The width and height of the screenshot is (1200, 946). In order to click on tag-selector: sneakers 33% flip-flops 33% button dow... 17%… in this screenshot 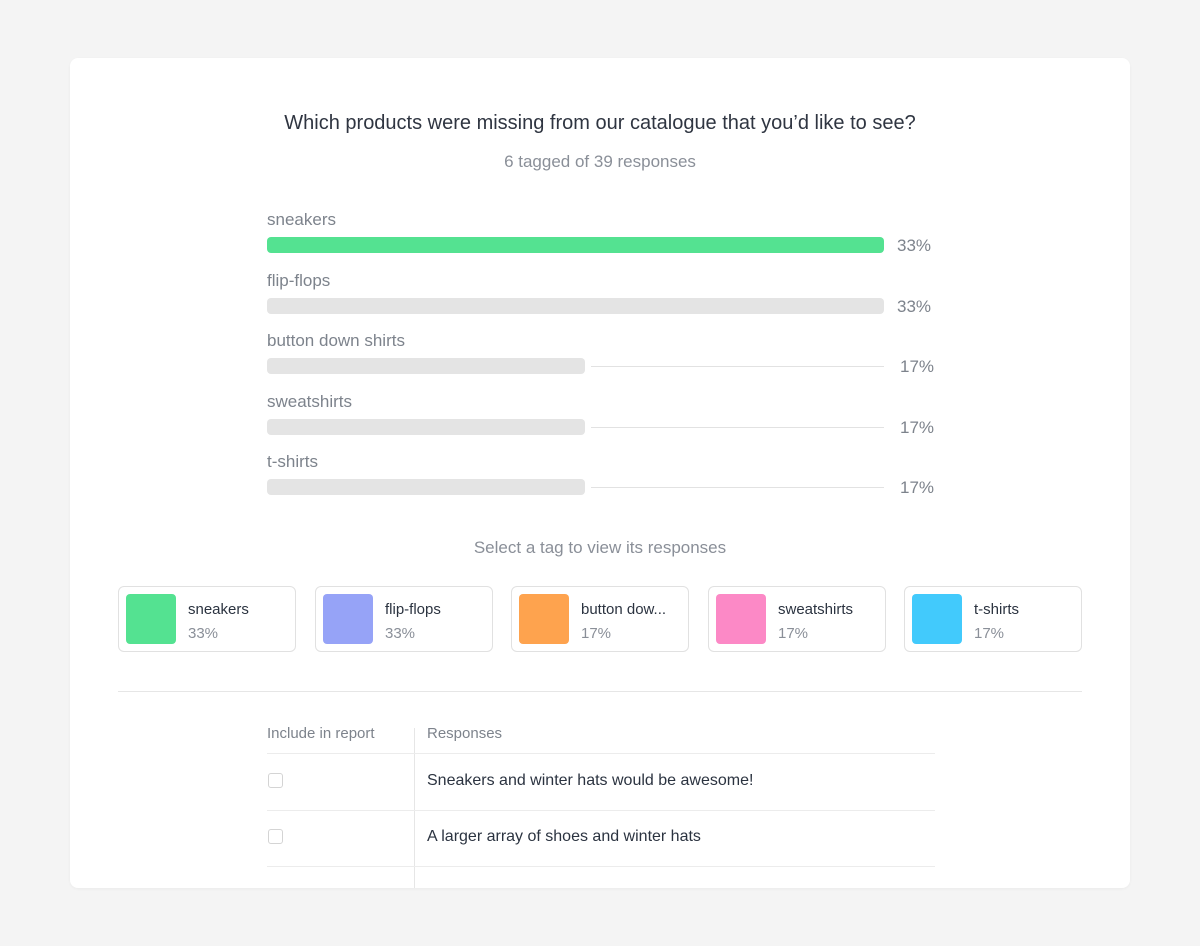, I will do `click(600, 619)`.